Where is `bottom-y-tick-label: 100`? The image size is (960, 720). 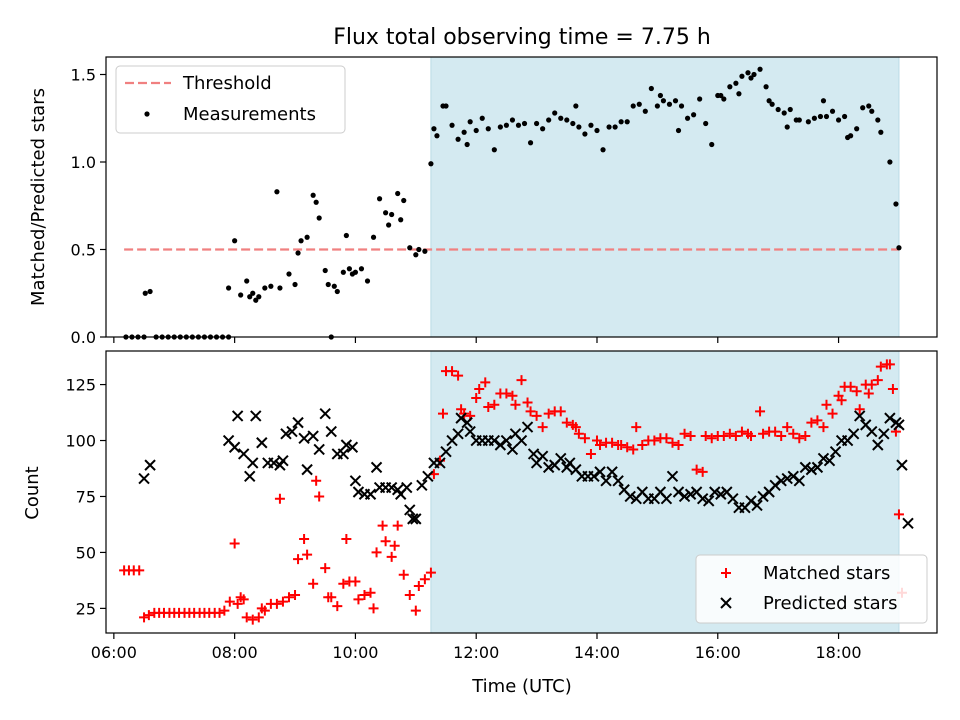 bottom-y-tick-label: 100 is located at coordinates (80, 441).